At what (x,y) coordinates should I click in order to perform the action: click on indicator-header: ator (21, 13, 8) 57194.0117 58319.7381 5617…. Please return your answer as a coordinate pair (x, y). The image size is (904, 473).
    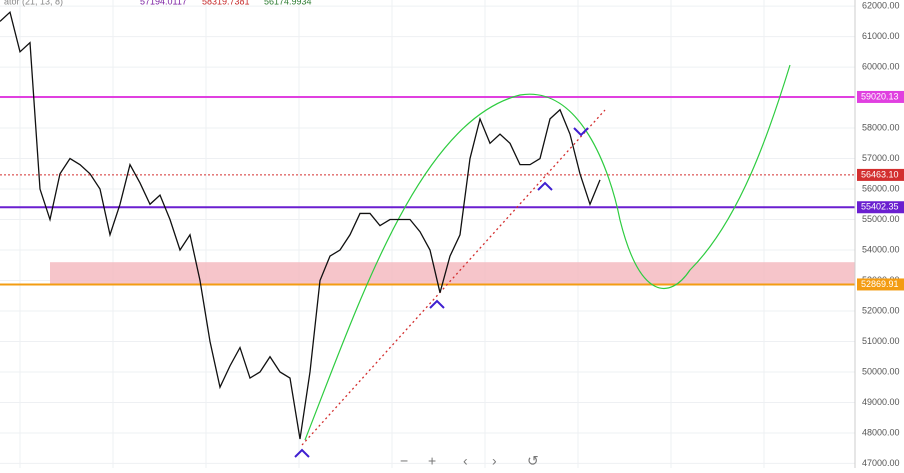
    Looking at the image, I should click on (158, 3).